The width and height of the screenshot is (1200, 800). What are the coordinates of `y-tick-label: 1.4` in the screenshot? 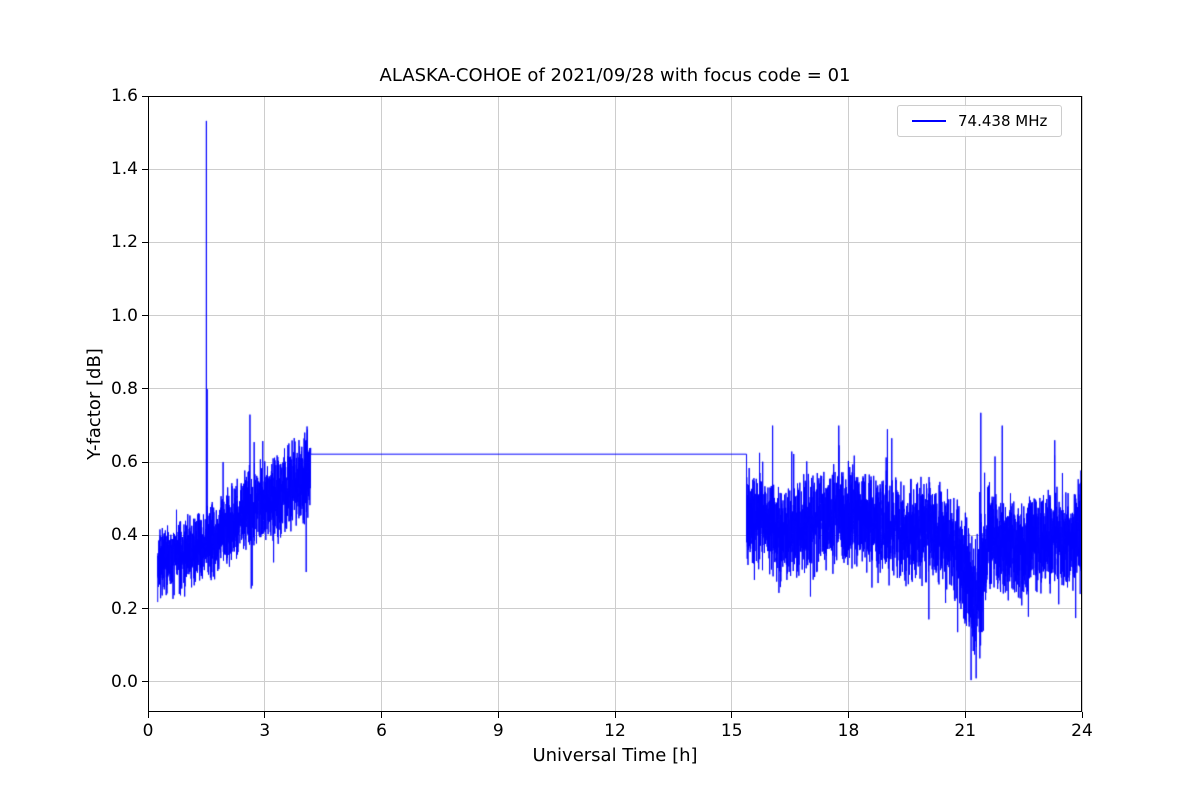 It's located at (124, 169).